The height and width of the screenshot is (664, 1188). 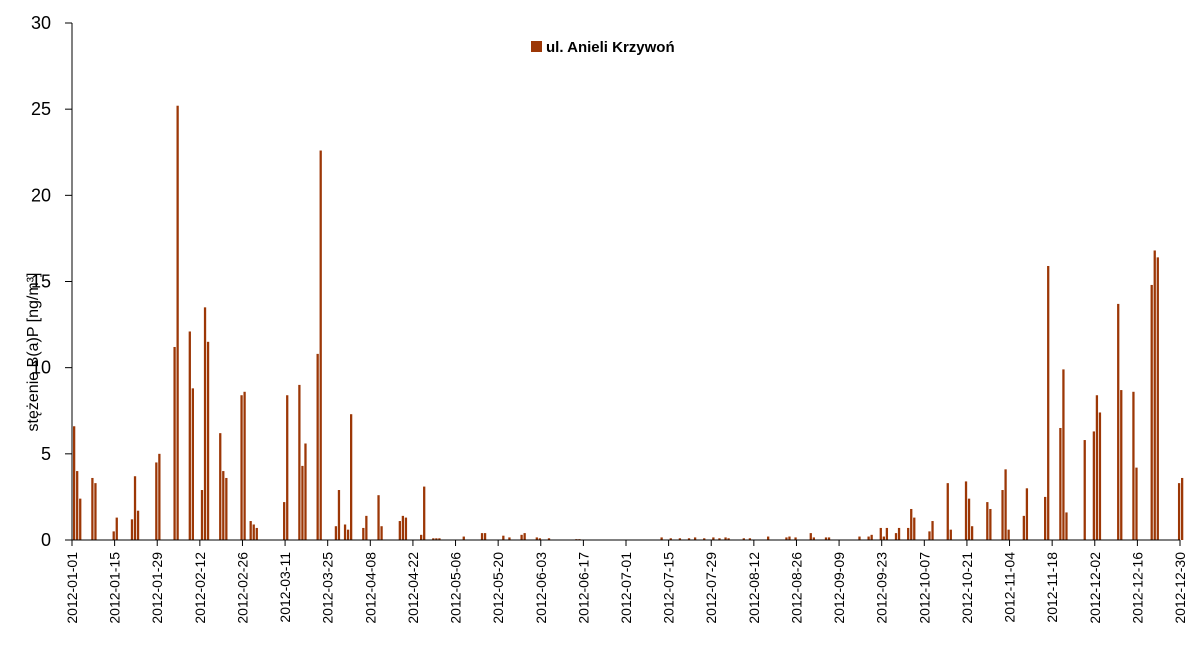 I want to click on x-tick-label: 2012-02-26, so click(x=242, y=588).